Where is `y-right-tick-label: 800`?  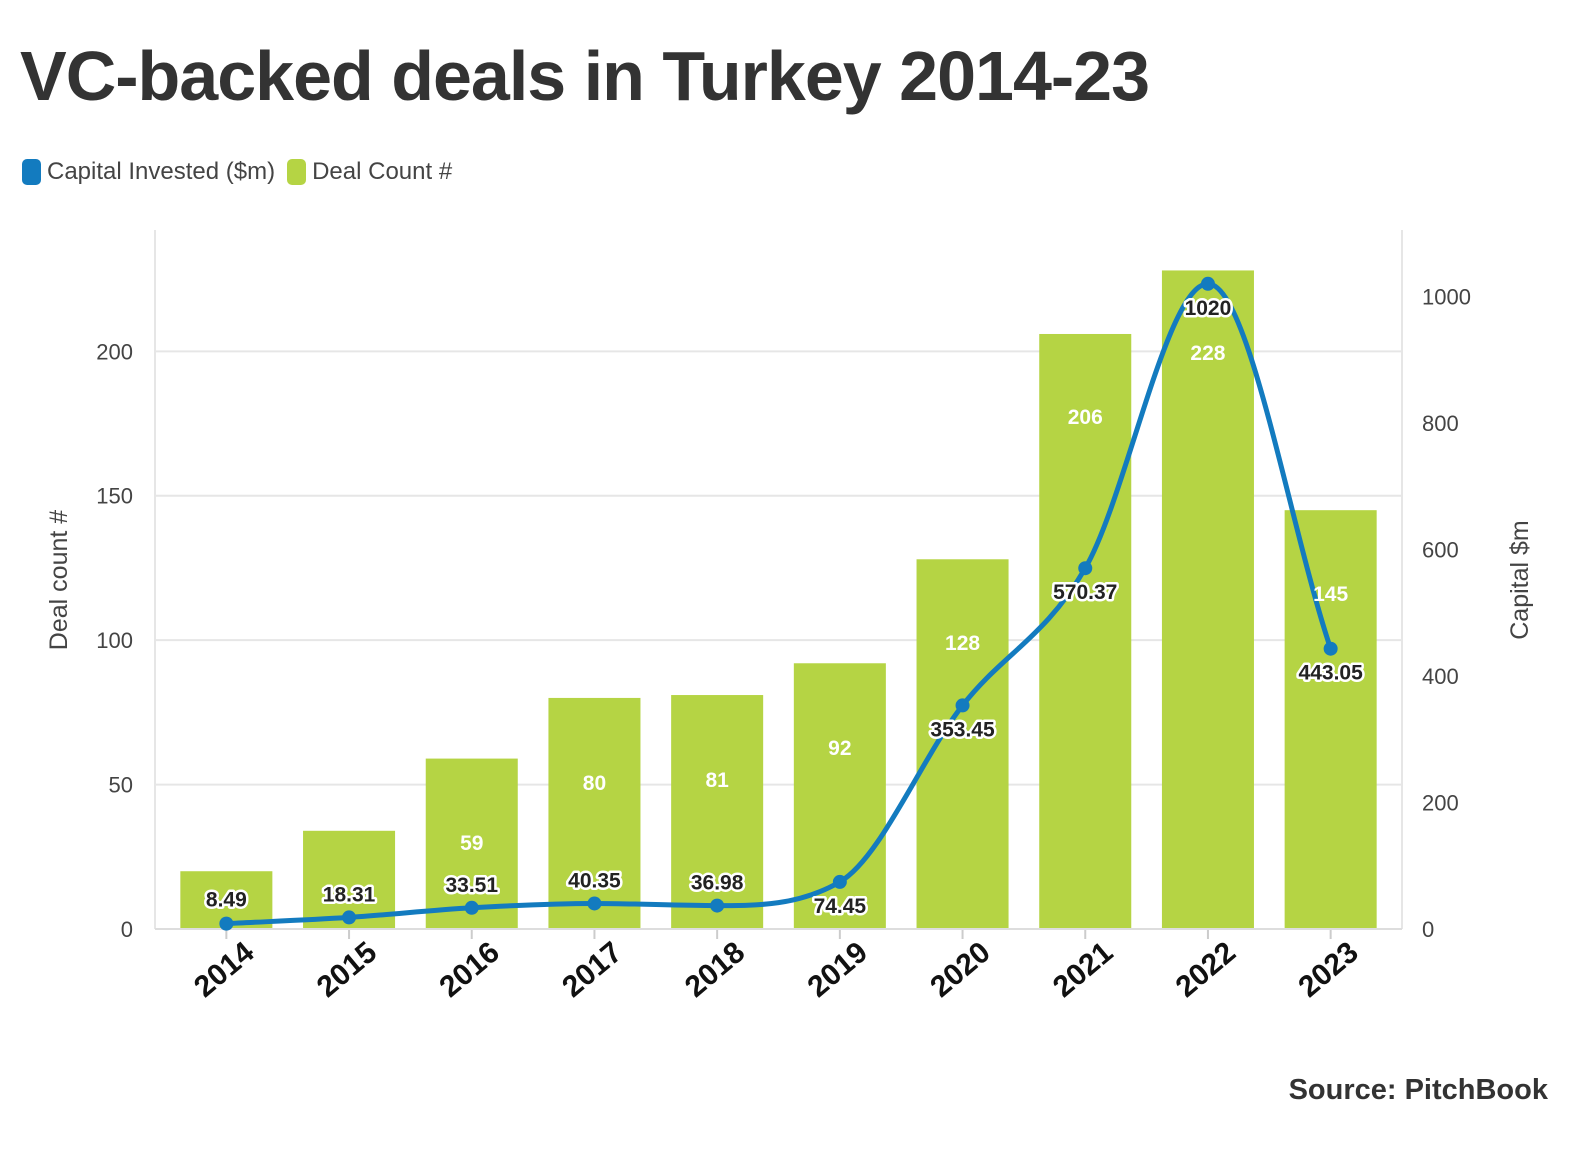
y-right-tick-label: 800 is located at coordinates (1440, 423).